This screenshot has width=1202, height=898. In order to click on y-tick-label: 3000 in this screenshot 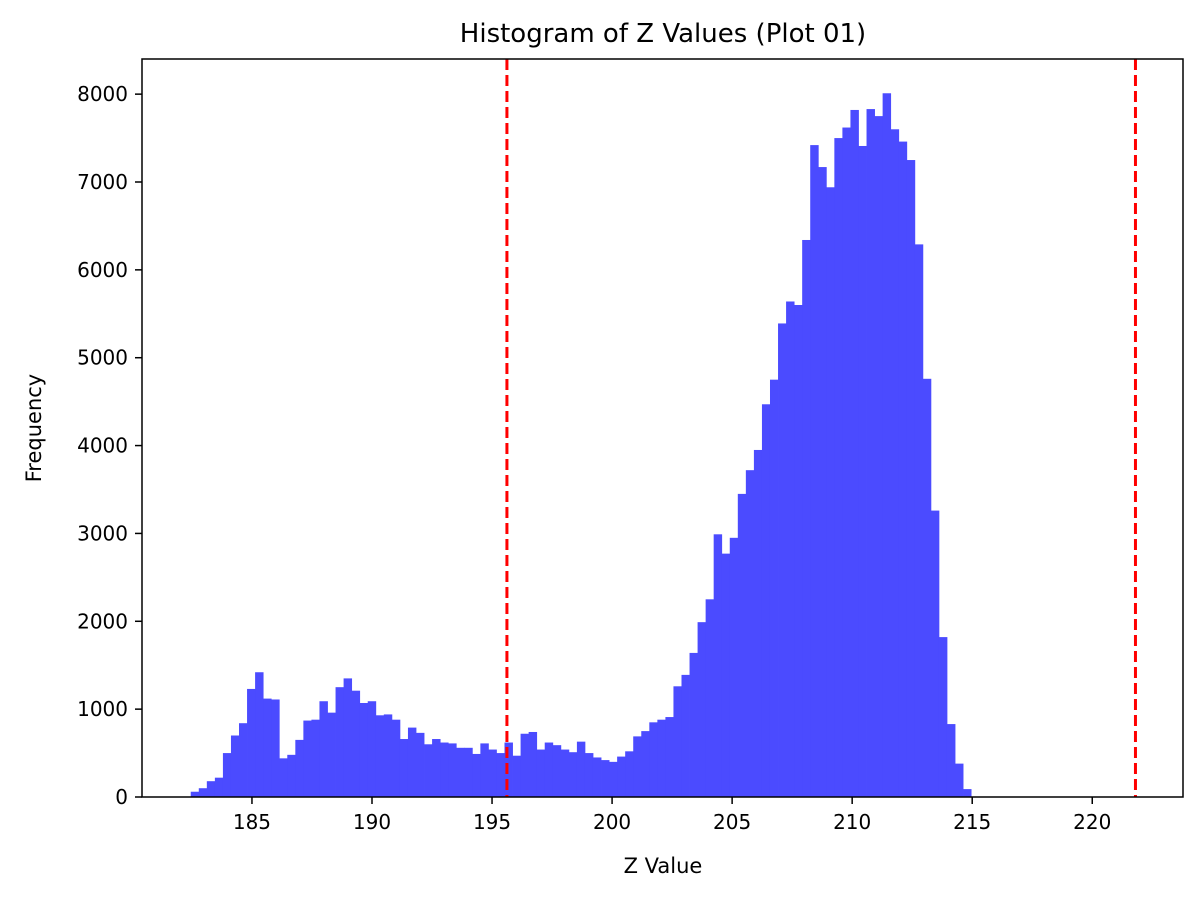, I will do `click(102, 533)`.